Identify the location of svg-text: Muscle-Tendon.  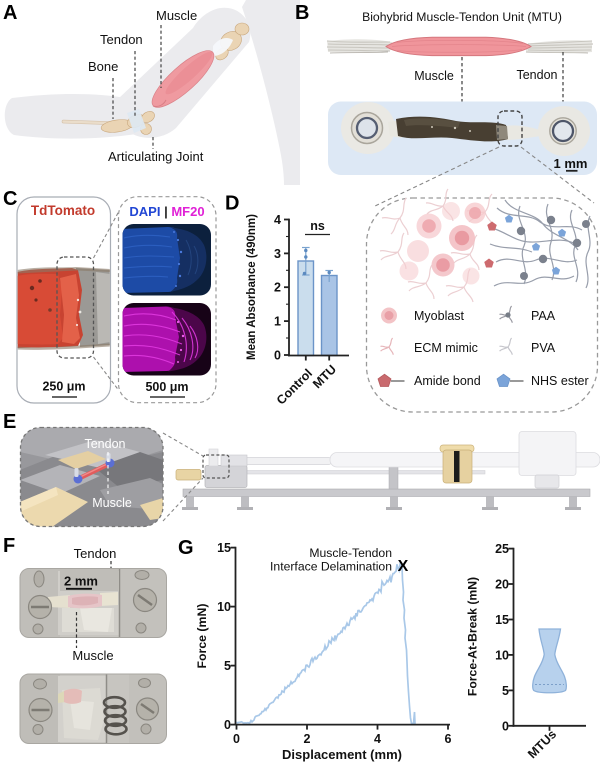
(350, 553).